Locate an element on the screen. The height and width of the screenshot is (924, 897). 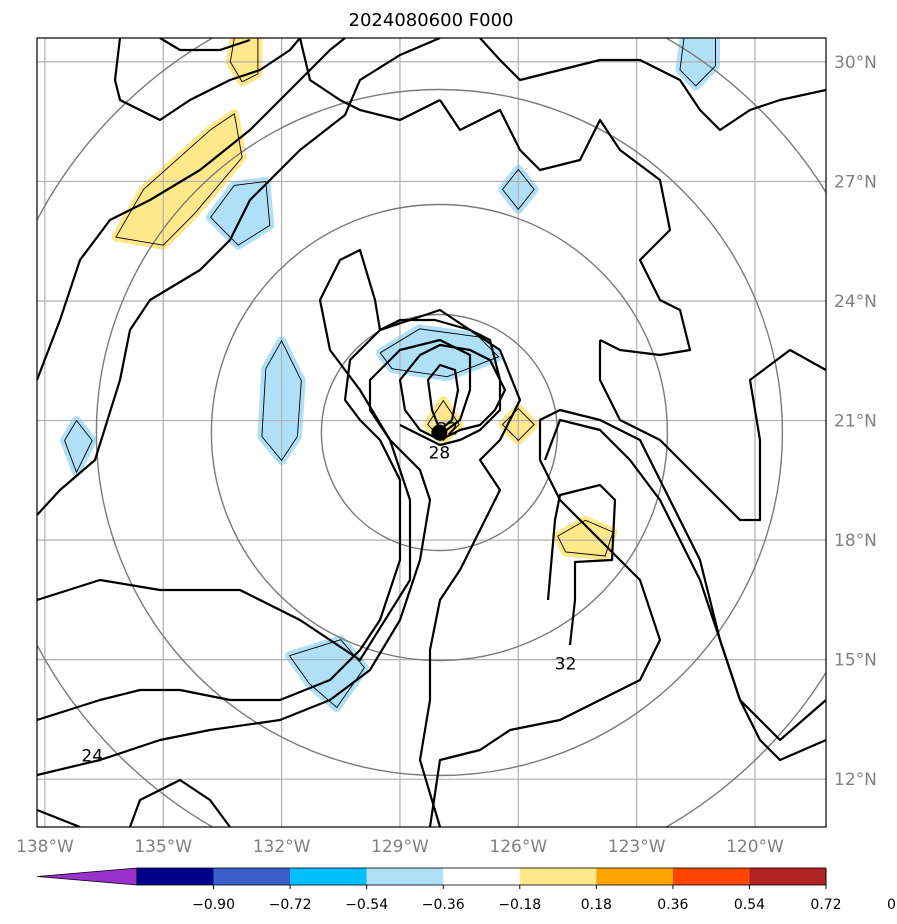
lon-tick-label: 132°W is located at coordinates (282, 847).